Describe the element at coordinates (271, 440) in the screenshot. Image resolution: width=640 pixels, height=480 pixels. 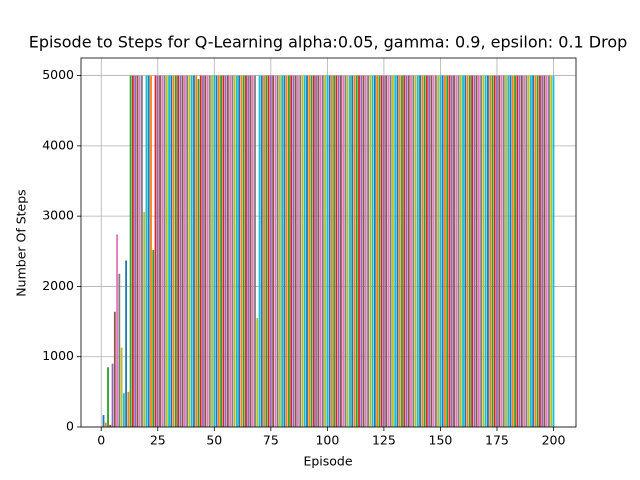
I see `x-tick-label: 75` at that location.